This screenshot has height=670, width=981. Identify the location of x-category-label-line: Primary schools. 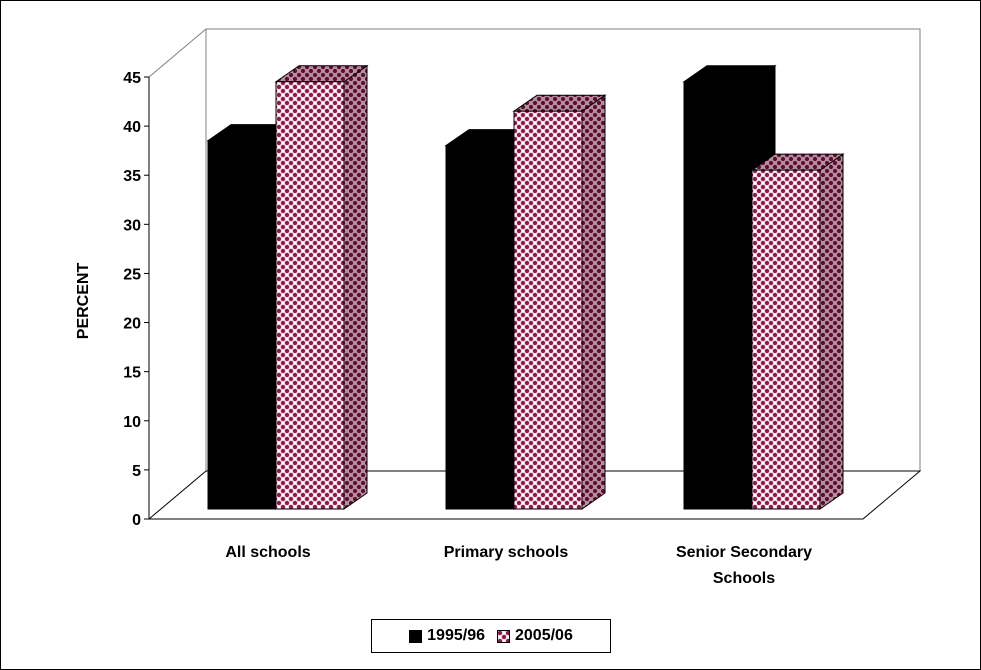
(506, 552).